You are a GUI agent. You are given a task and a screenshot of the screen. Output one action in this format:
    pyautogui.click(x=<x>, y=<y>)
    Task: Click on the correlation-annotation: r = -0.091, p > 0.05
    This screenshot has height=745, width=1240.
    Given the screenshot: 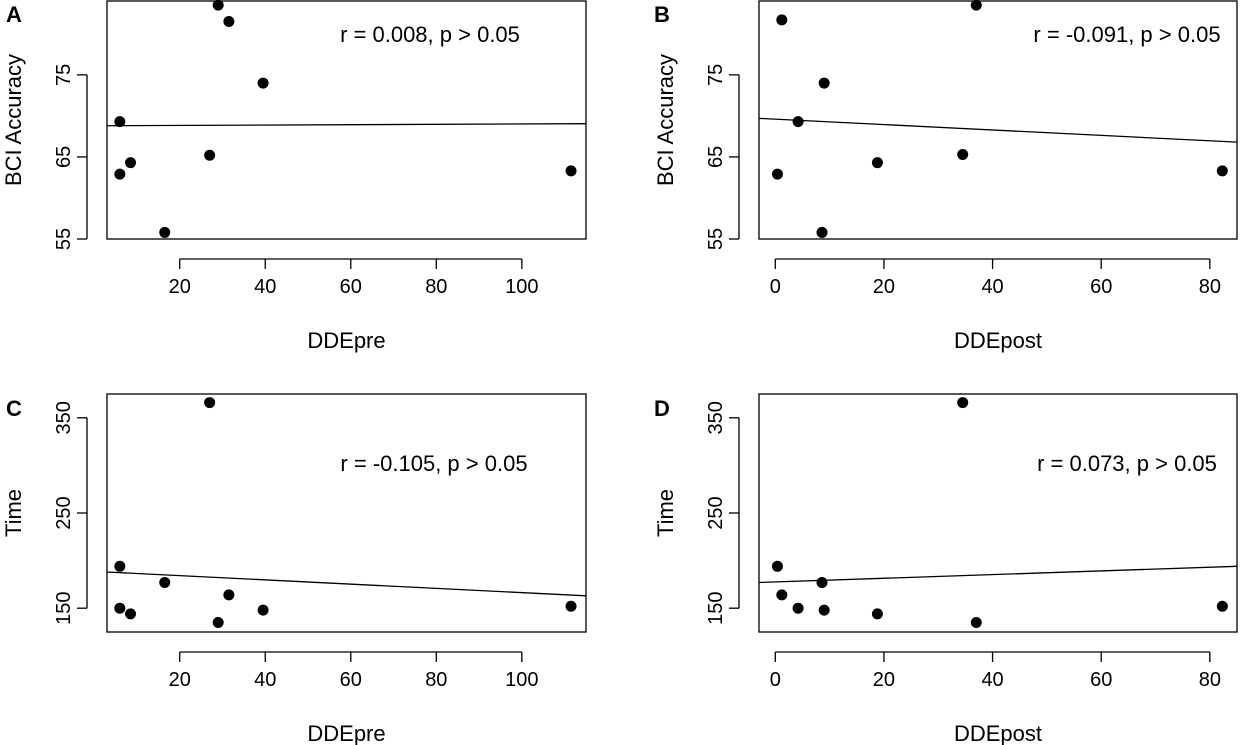 What is the action you would take?
    pyautogui.click(x=1126, y=34)
    